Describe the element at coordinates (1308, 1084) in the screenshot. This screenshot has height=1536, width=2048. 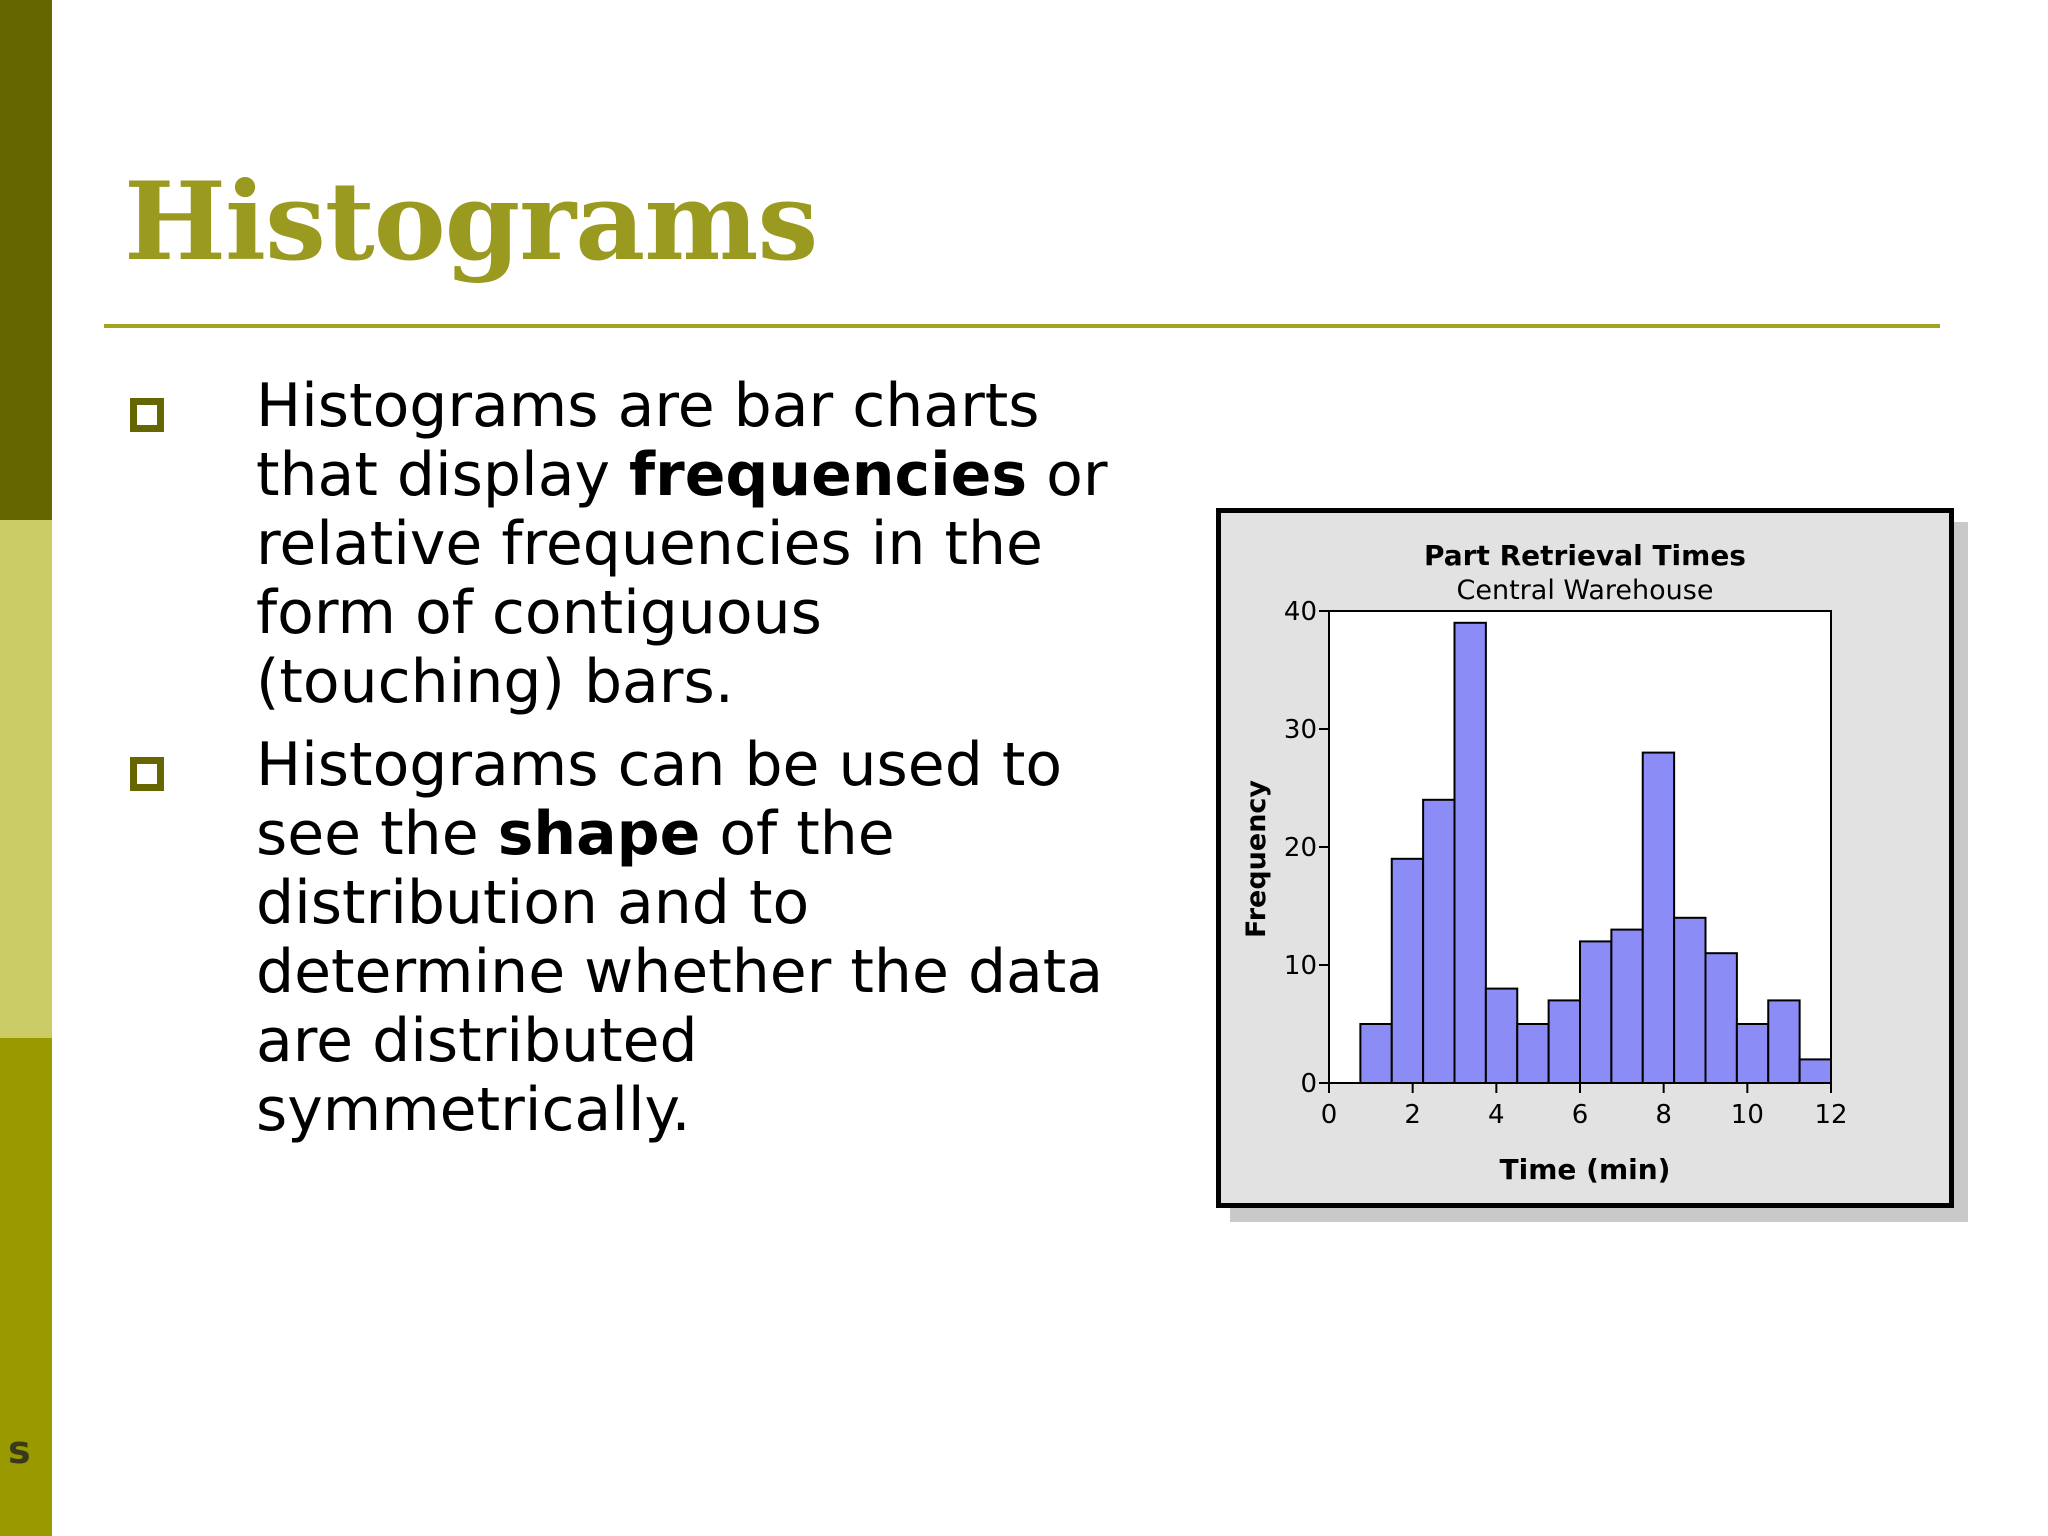
I see `y-tick-label: 0` at that location.